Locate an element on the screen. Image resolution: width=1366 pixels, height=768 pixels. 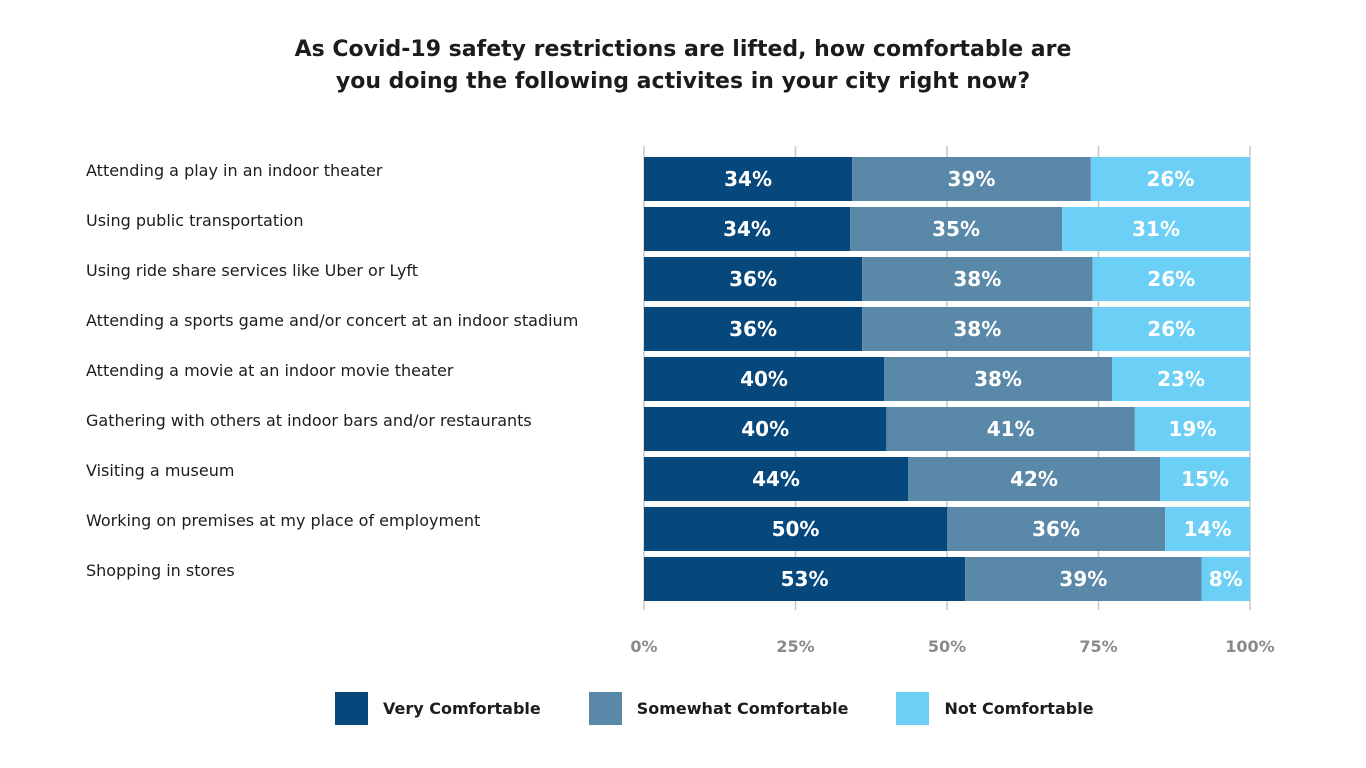
data-label: 44% is located at coordinates (776, 479).